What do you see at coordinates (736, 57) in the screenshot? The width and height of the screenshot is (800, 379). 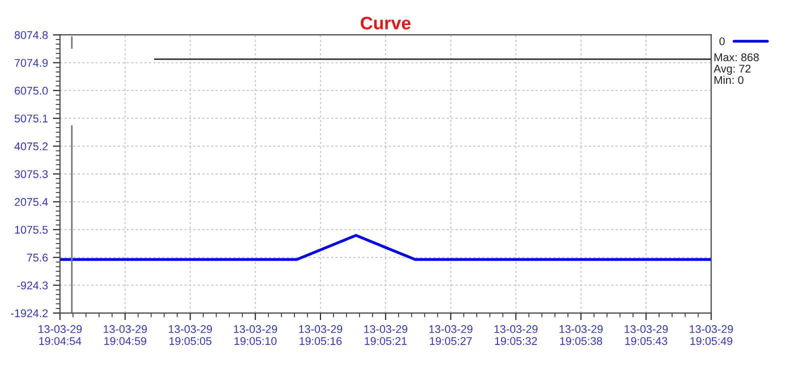 I see `text: Max: 868` at bounding box center [736, 57].